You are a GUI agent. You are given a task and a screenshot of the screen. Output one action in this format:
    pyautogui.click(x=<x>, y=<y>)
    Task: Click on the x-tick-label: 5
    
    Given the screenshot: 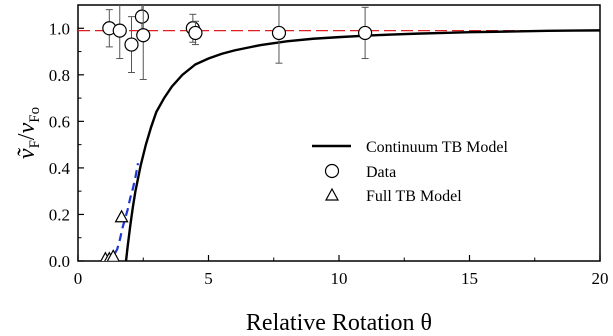 What is the action you would take?
    pyautogui.click(x=208, y=278)
    